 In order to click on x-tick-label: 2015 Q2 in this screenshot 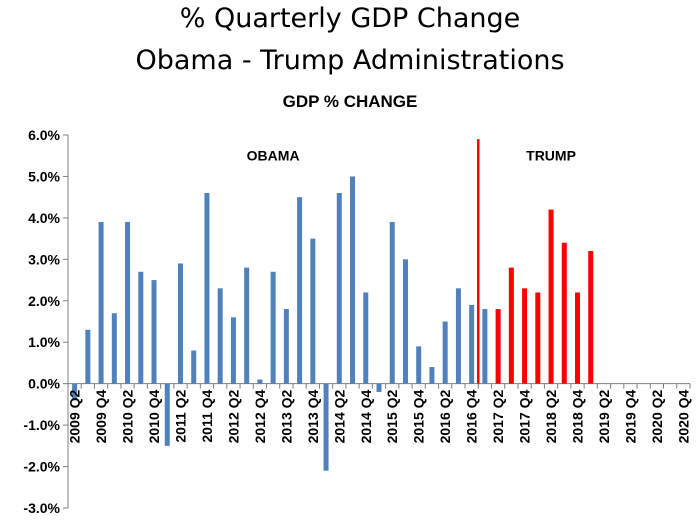, I will do `click(392, 416)`.